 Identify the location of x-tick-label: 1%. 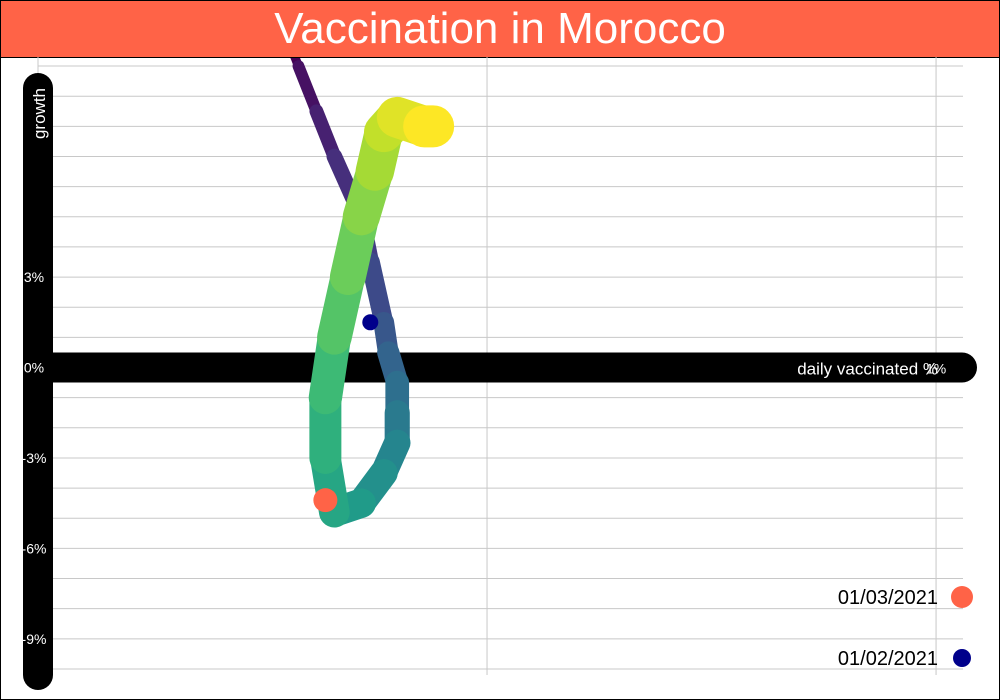
(936, 369).